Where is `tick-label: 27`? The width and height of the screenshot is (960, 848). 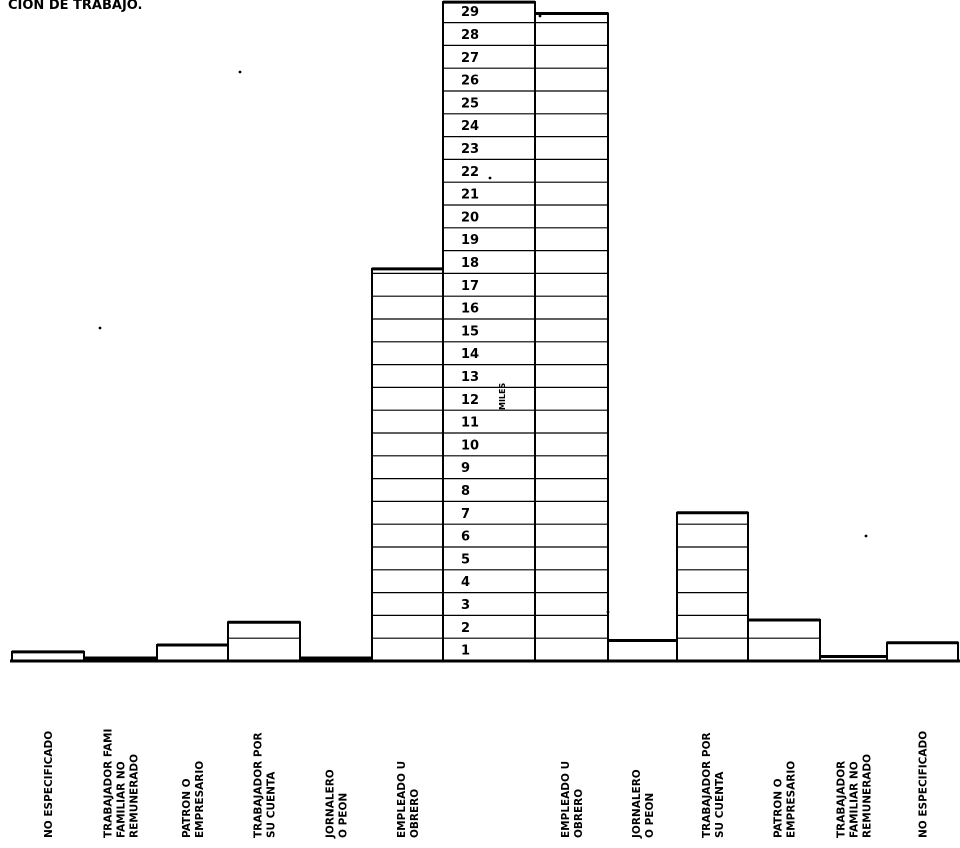
tick-label: 27 is located at coordinates (470, 58).